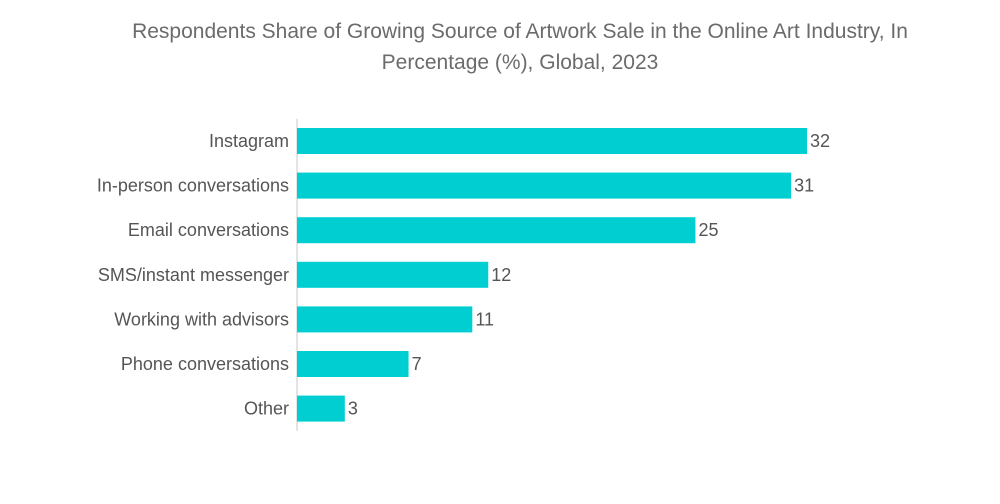 The image size is (1000, 504). Describe the element at coordinates (201, 319) in the screenshot. I see `category-label: Working with advisors` at that location.